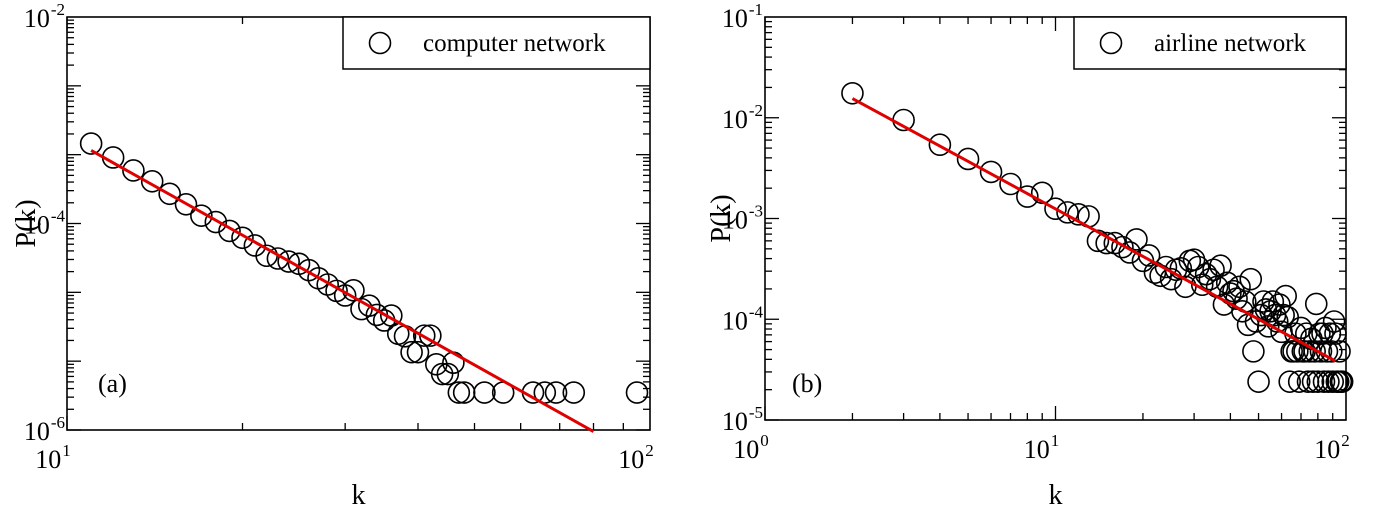 This screenshot has height=512, width=1385. I want to click on legend-entry: airline network, so click(1230, 43).